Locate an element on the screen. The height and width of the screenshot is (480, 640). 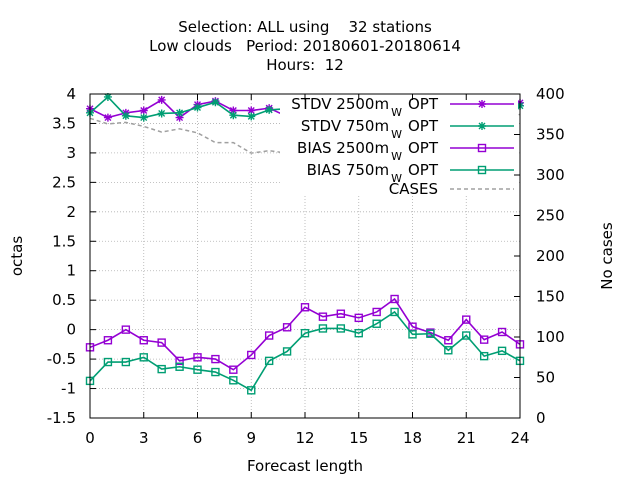
x-tick-label: 21 is located at coordinates (466, 438).